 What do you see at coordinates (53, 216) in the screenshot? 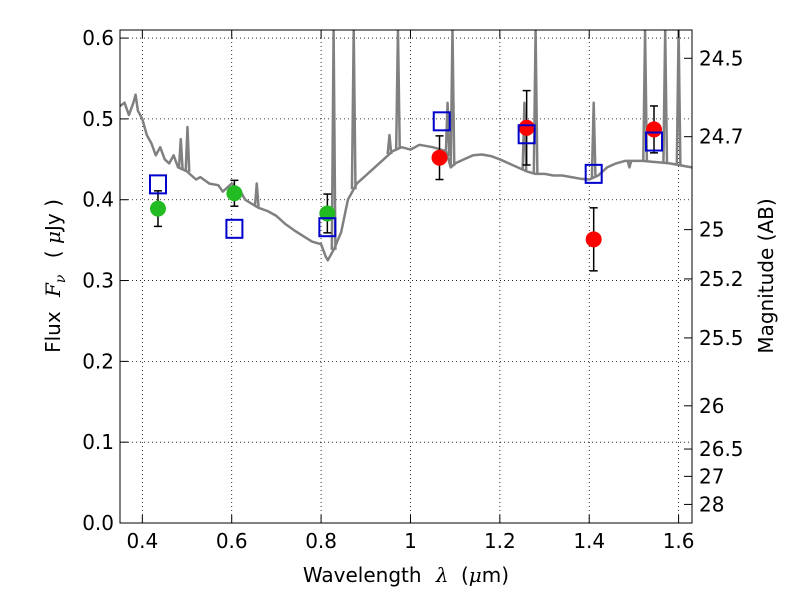
I see `y-axis-unit-rest: Jy )` at bounding box center [53, 216].